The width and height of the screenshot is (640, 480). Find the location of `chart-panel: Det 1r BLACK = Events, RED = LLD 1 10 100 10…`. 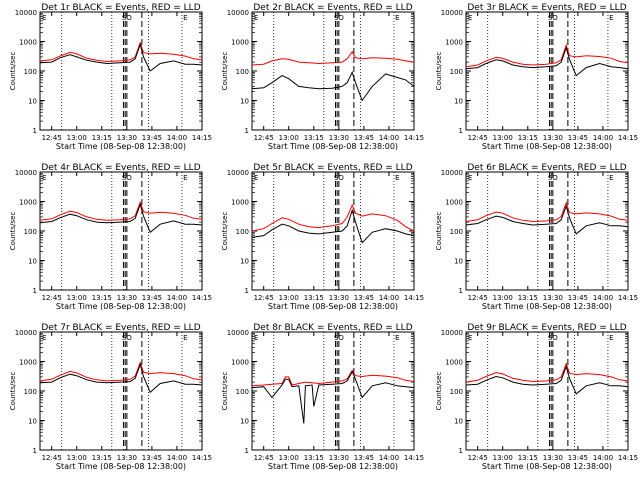

chart-panel: Det 1r BLACK = Events, RED = LLD 1 10 100 10… is located at coordinates (110, 77).